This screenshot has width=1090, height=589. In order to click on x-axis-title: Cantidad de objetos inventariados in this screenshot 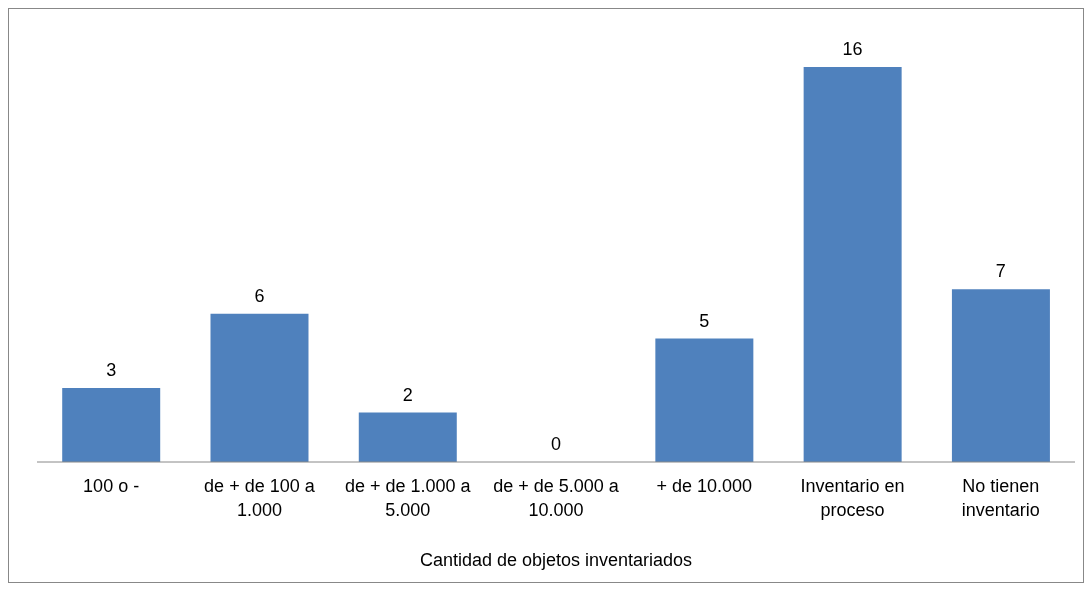, I will do `click(556, 560)`.